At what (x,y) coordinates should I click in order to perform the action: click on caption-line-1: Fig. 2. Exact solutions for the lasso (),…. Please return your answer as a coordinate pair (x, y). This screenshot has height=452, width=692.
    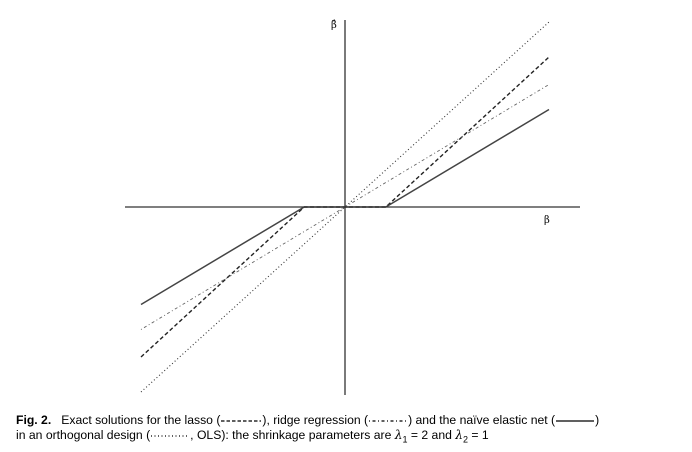
    Looking at the image, I should click on (351, 420).